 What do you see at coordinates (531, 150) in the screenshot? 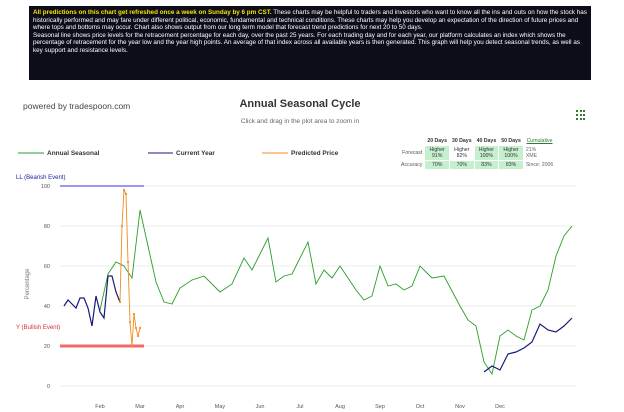
I see `cumulative-value: 21%` at bounding box center [531, 150].